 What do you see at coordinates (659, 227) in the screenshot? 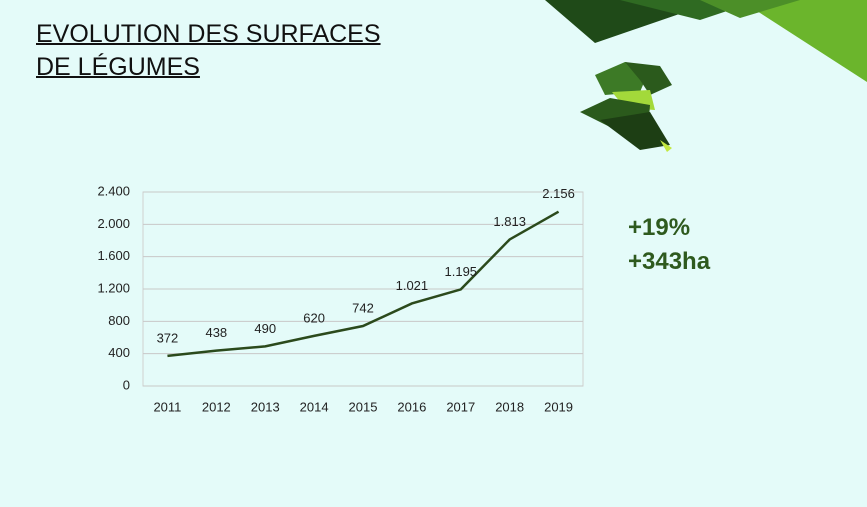
I see `annotation: +19%` at bounding box center [659, 227].